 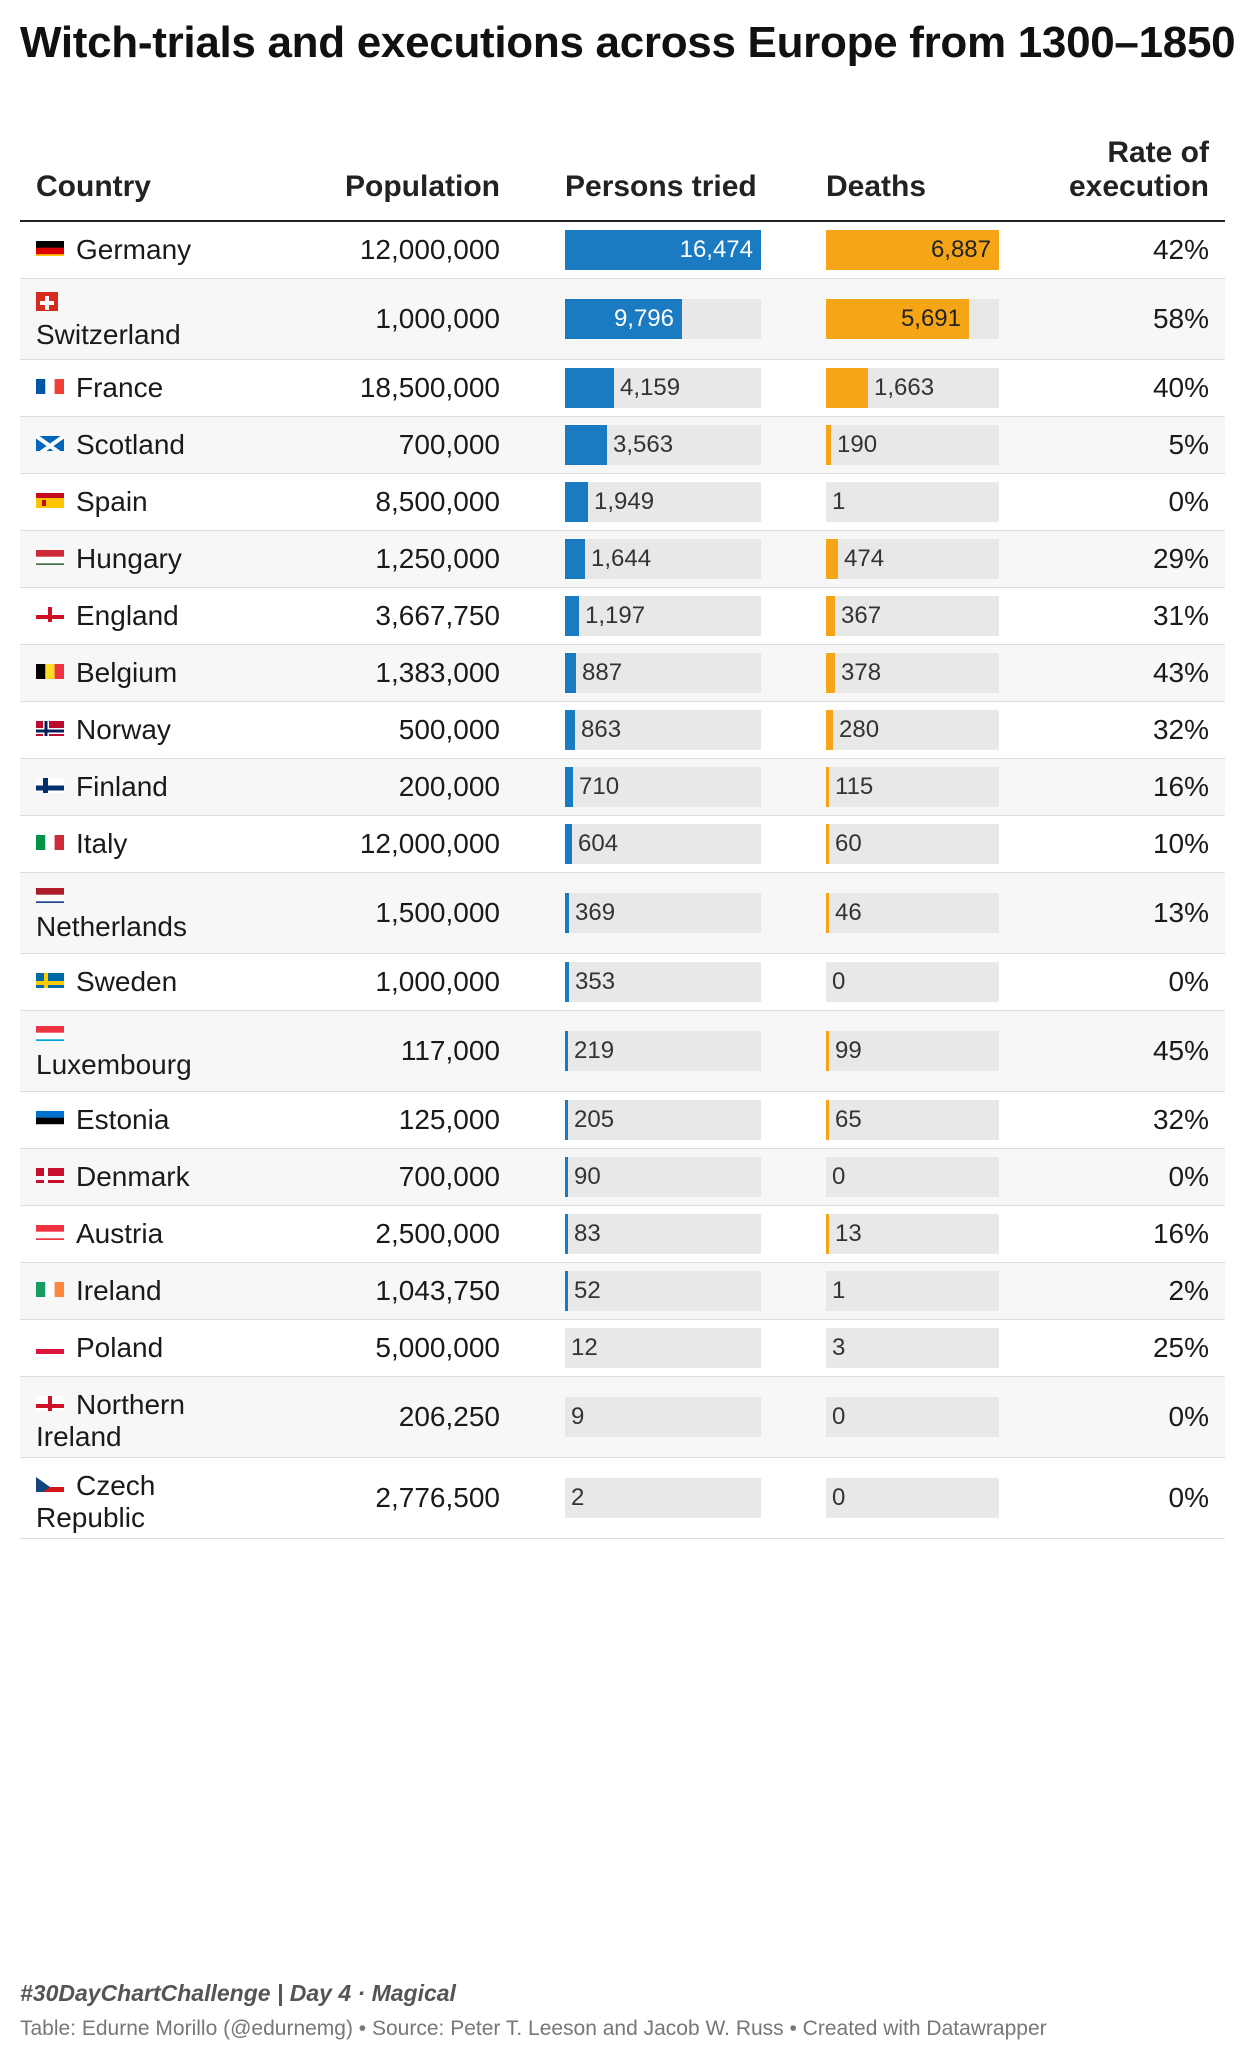 What do you see at coordinates (47, 300) in the screenshot?
I see `flag-switzerland-icon` at bounding box center [47, 300].